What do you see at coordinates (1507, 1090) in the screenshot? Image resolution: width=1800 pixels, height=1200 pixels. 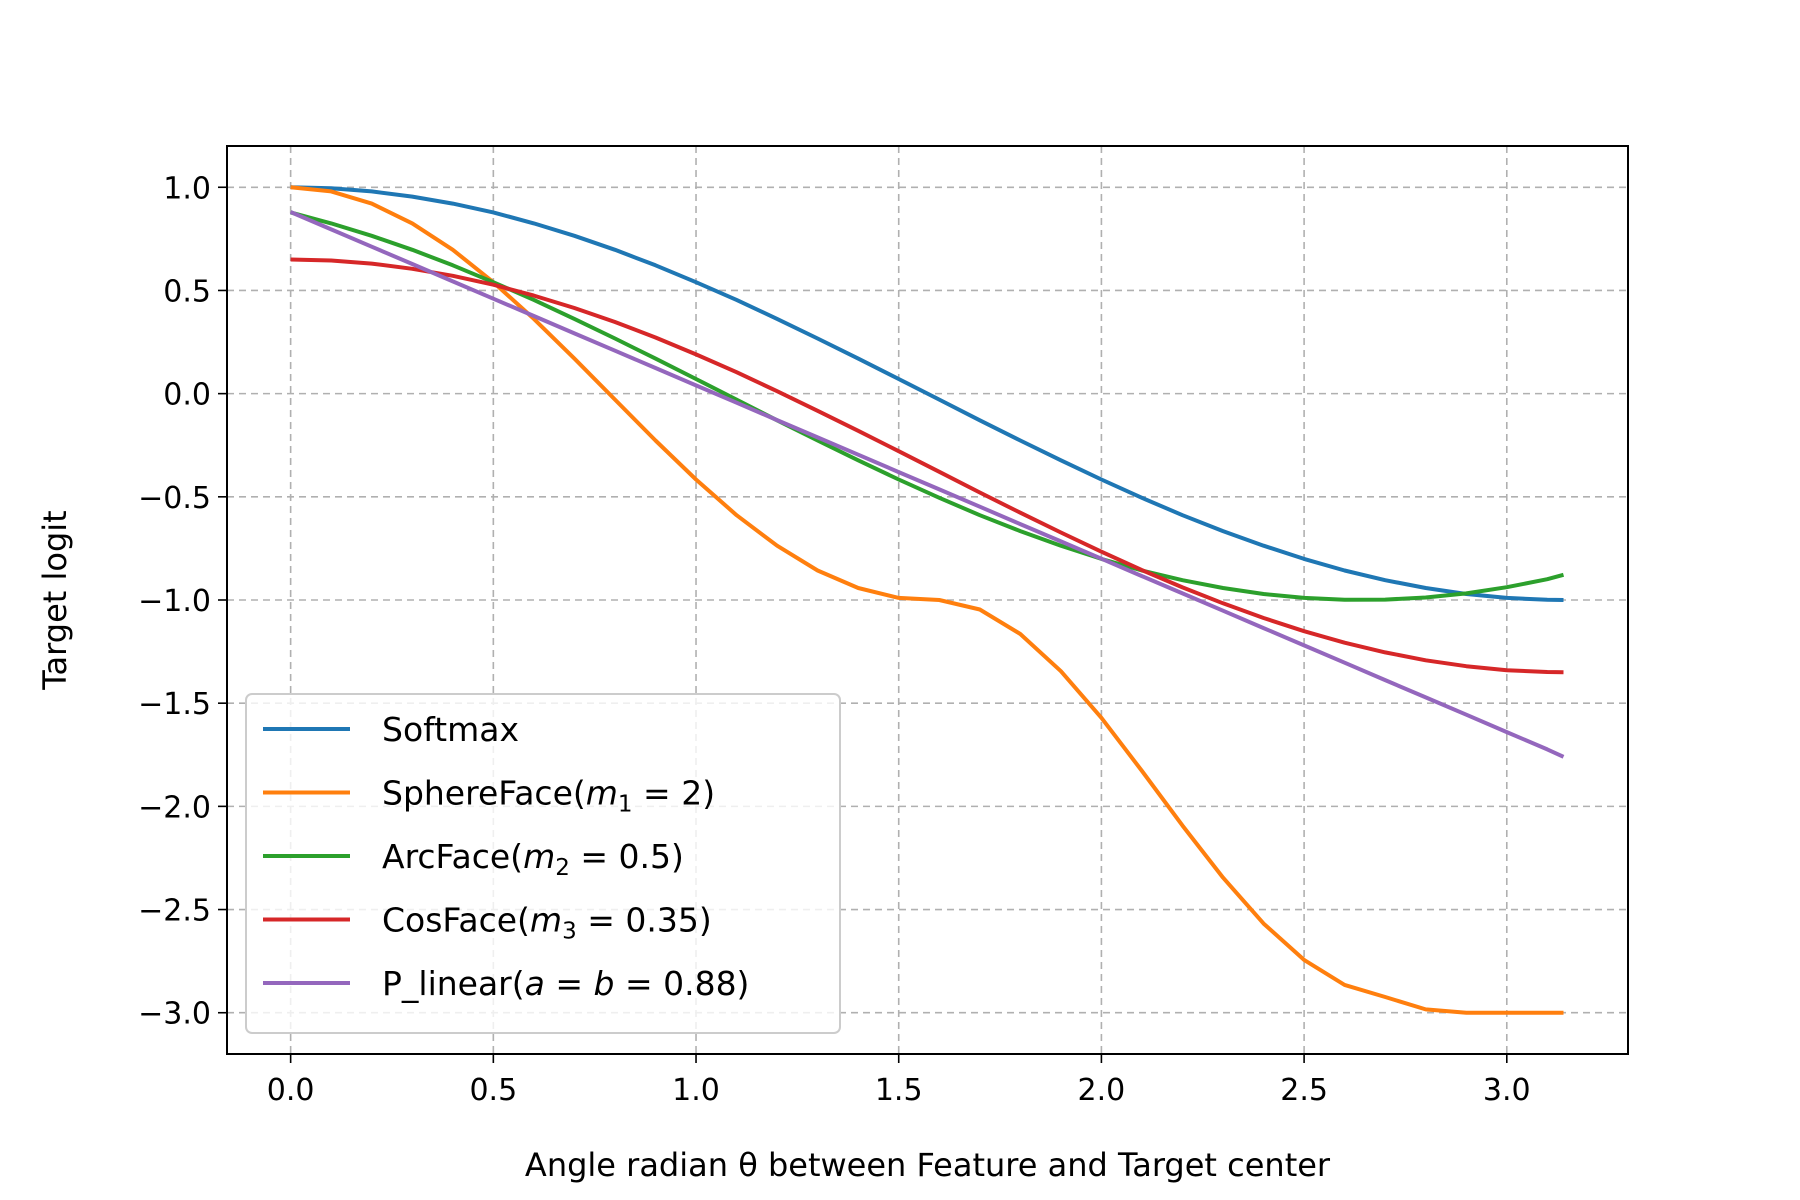 I see `x-tick-label: 3.0` at bounding box center [1507, 1090].